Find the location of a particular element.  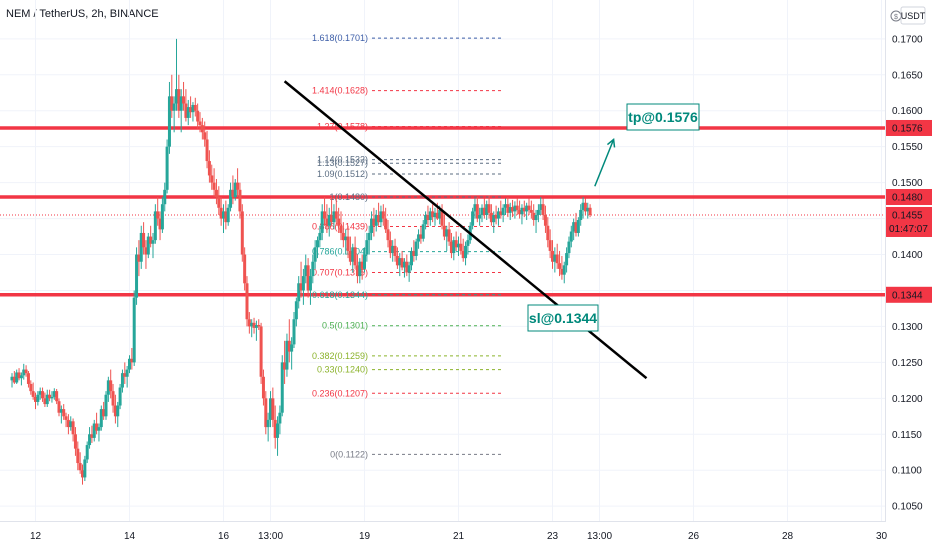

fib-level-label: 0.382(0.1259) is located at coordinates (340, 356).